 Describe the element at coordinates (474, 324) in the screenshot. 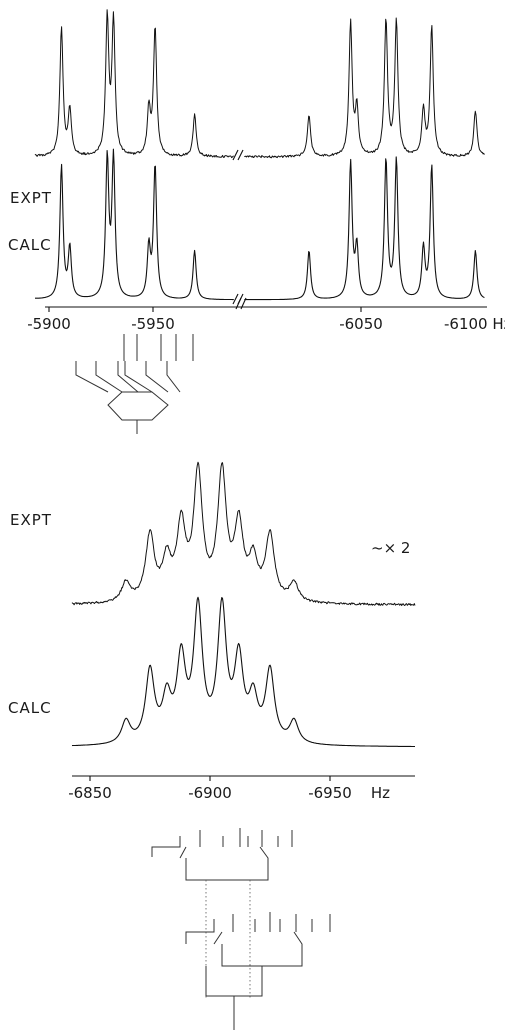

I see `top-tick-label: -6100 Hz` at that location.